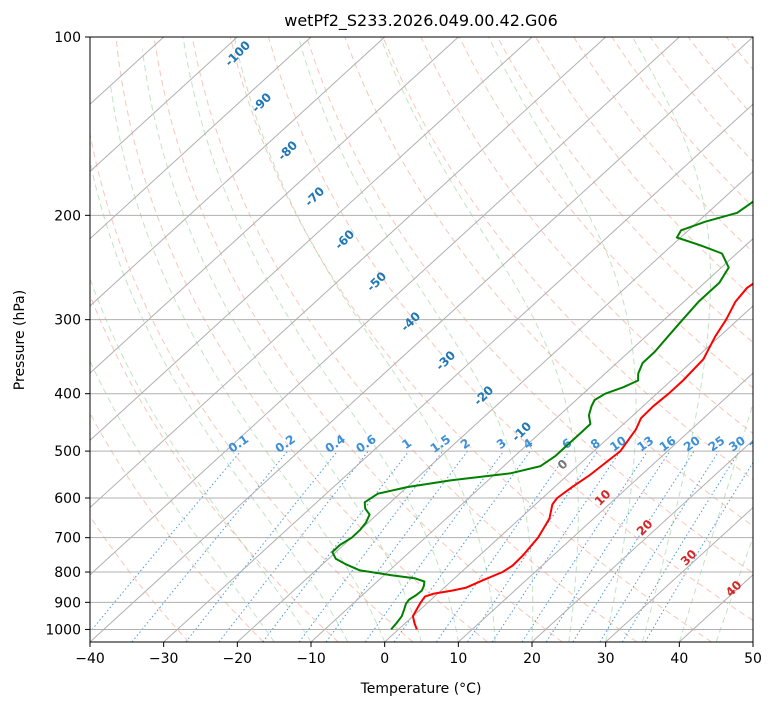  Describe the element at coordinates (532, 659) in the screenshot. I see `x-tick-label: 20` at that location.